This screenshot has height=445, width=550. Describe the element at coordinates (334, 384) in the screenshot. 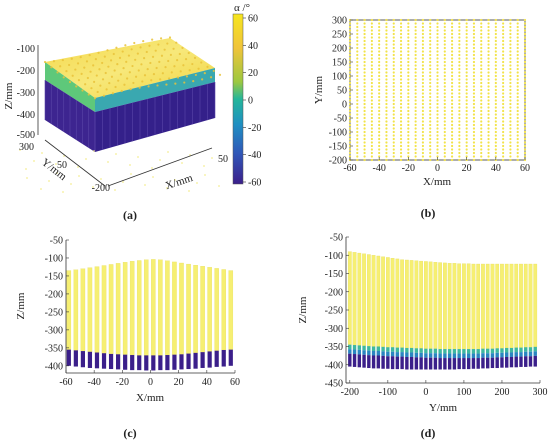

I see `panel-d-y-tick-label: -450` at that location.